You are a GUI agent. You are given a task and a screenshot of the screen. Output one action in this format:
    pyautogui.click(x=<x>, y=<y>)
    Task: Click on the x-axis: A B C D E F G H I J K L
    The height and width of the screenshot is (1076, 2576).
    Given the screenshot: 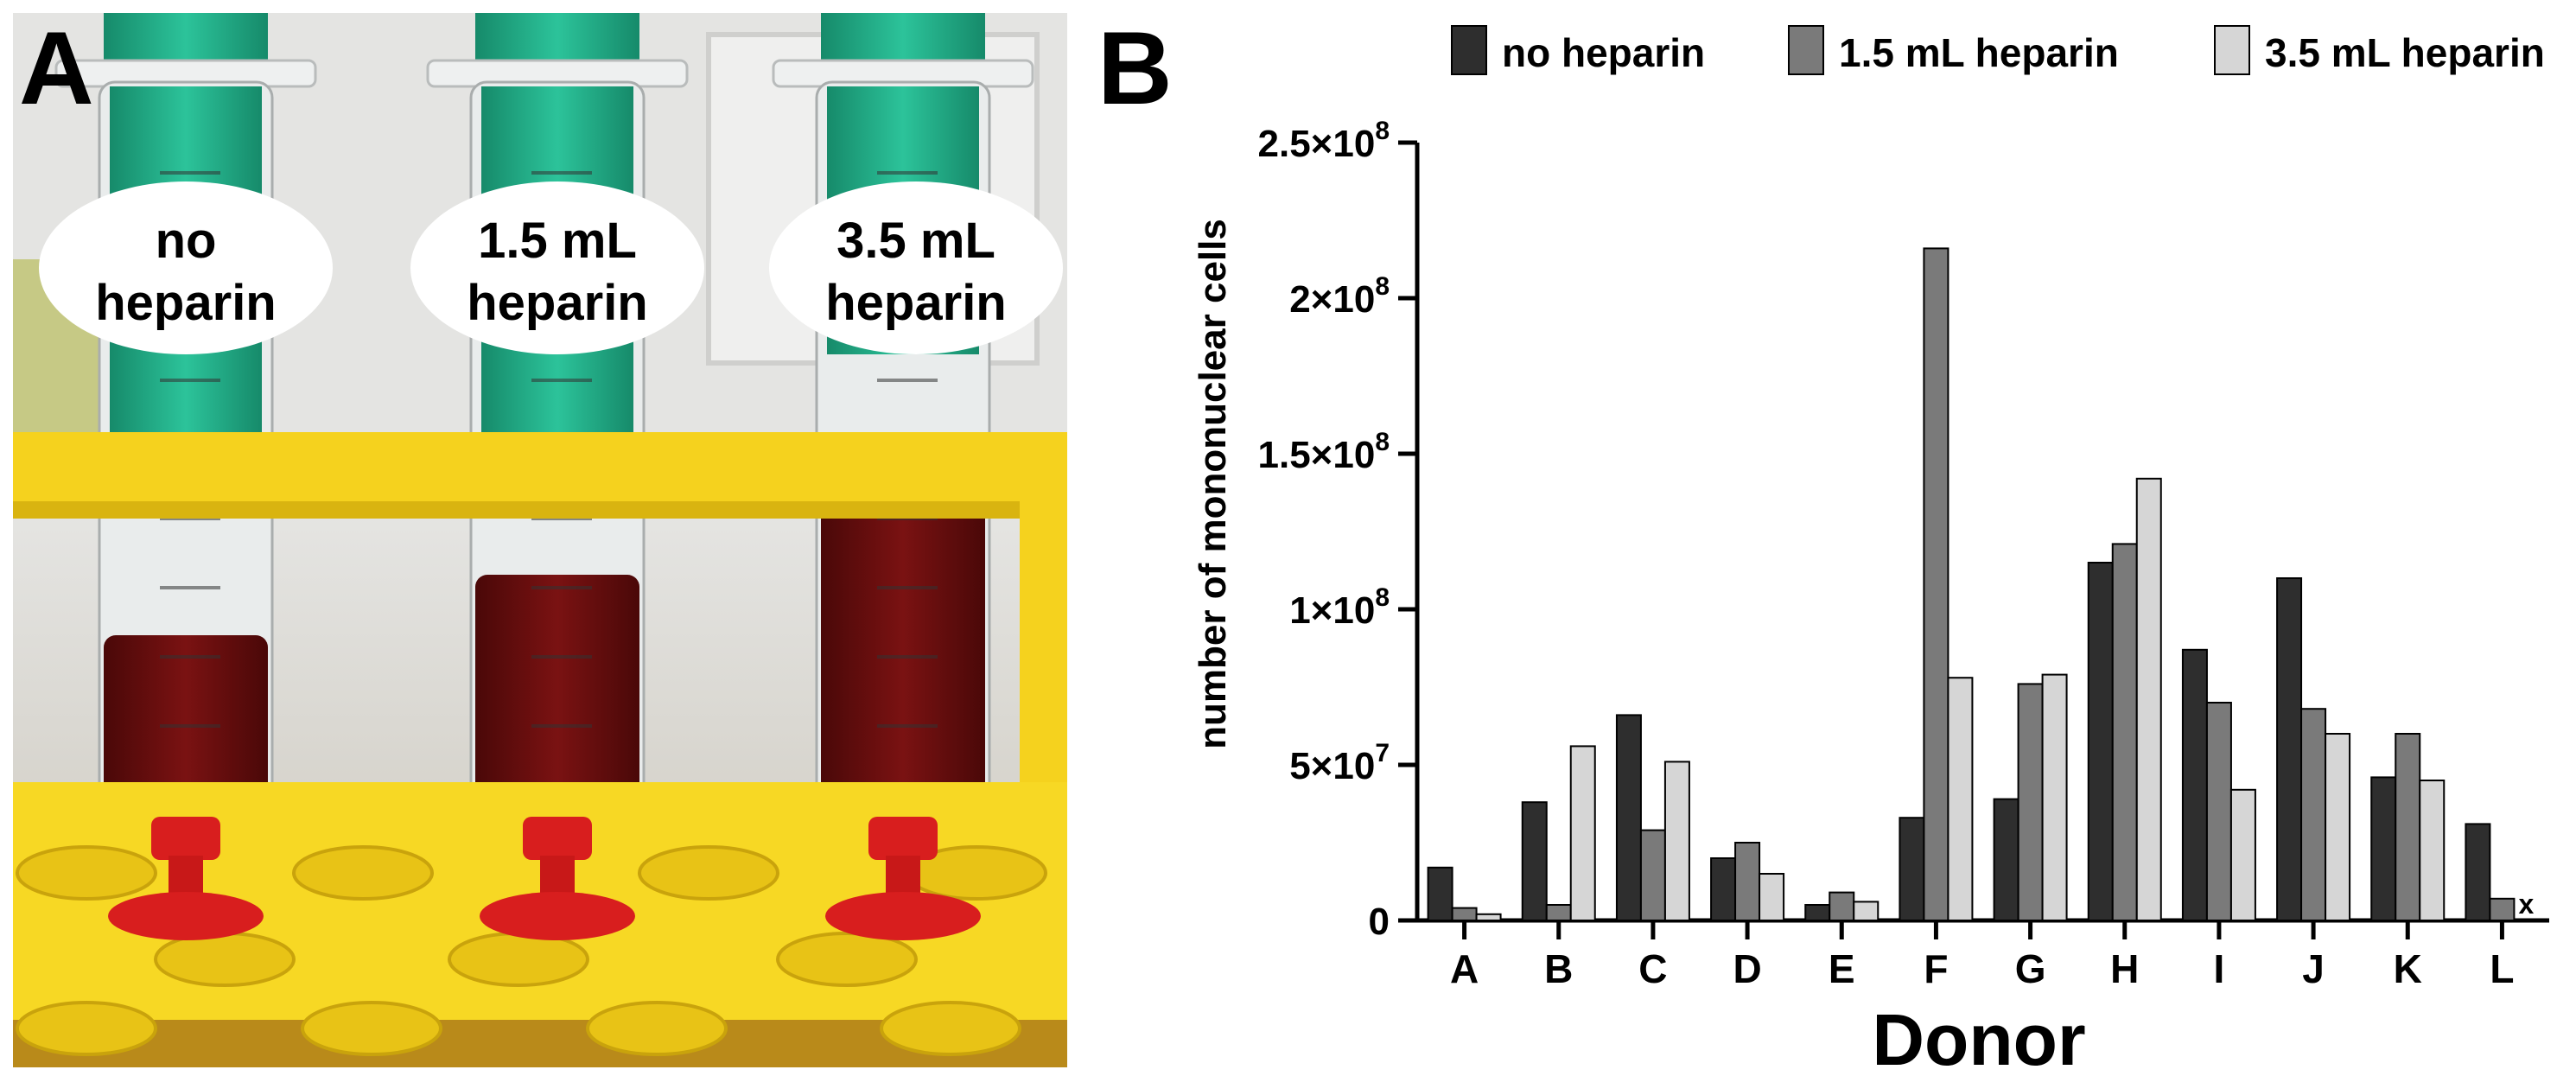 What is the action you would take?
    pyautogui.click(x=1983, y=954)
    